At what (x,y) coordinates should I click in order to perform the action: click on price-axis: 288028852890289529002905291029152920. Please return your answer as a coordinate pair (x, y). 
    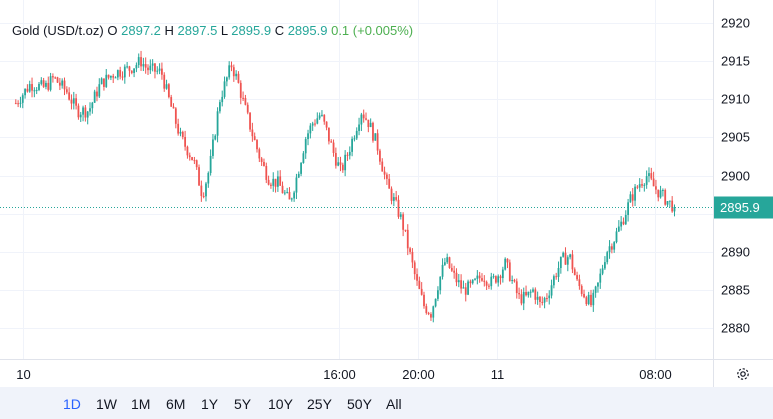
    Looking at the image, I should click on (735, 176).